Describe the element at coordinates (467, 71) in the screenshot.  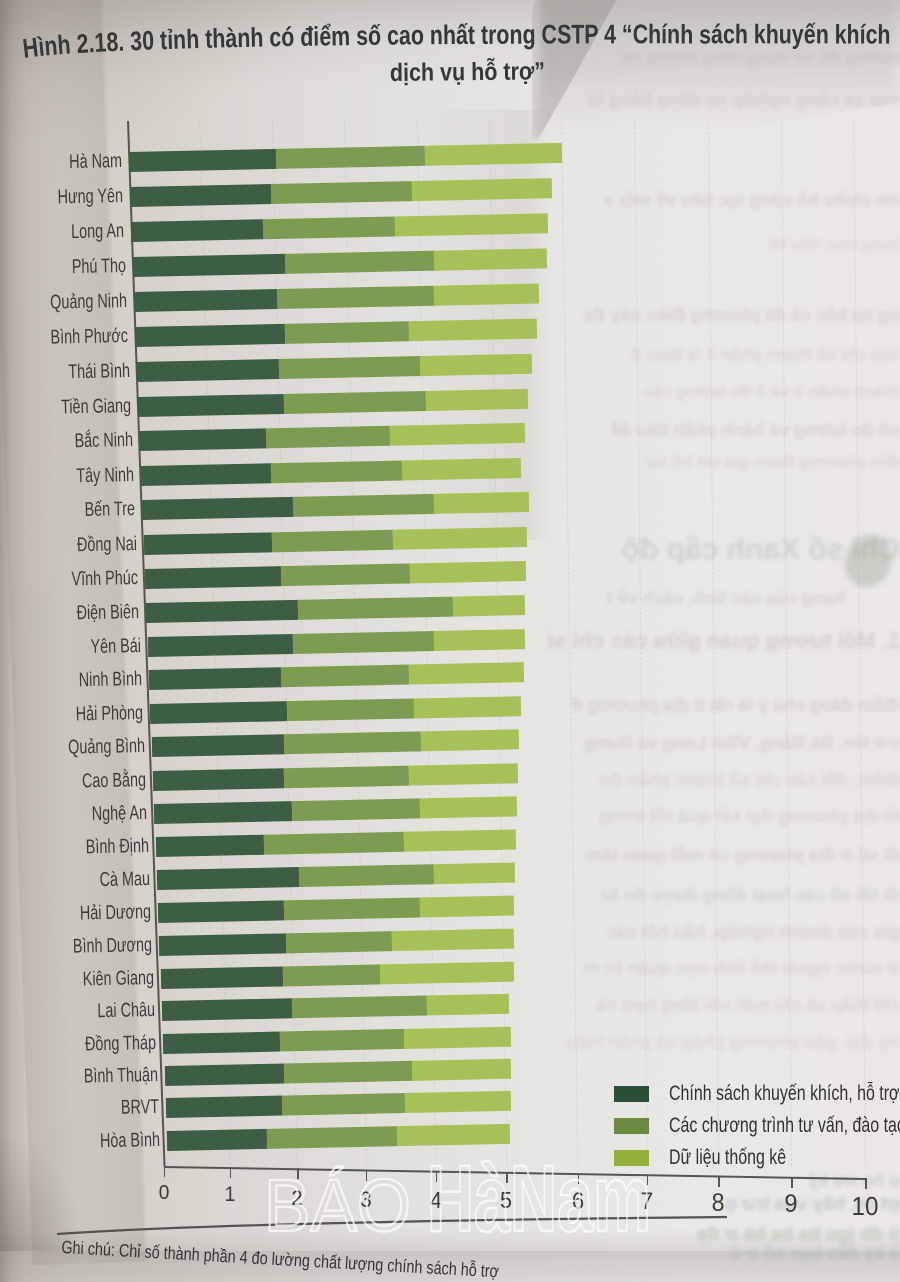
I see `svg-text: dịch vụ hỗ trợ”` at that location.